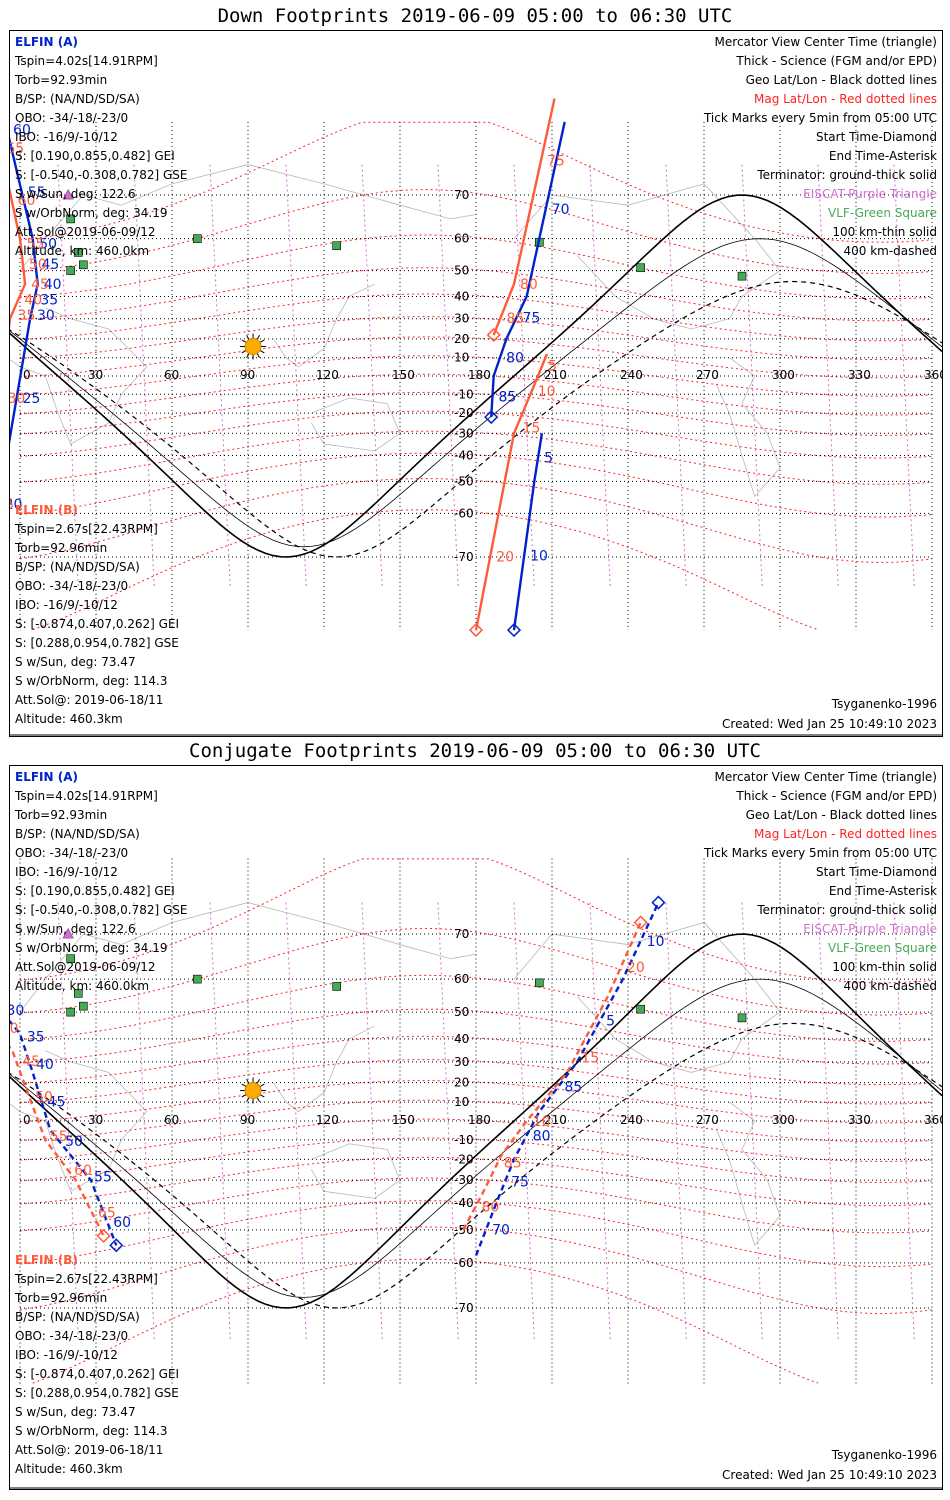  Describe the element at coordinates (69, 719) in the screenshot. I see `elfin-b-line: Altitude: 460.3km` at that location.